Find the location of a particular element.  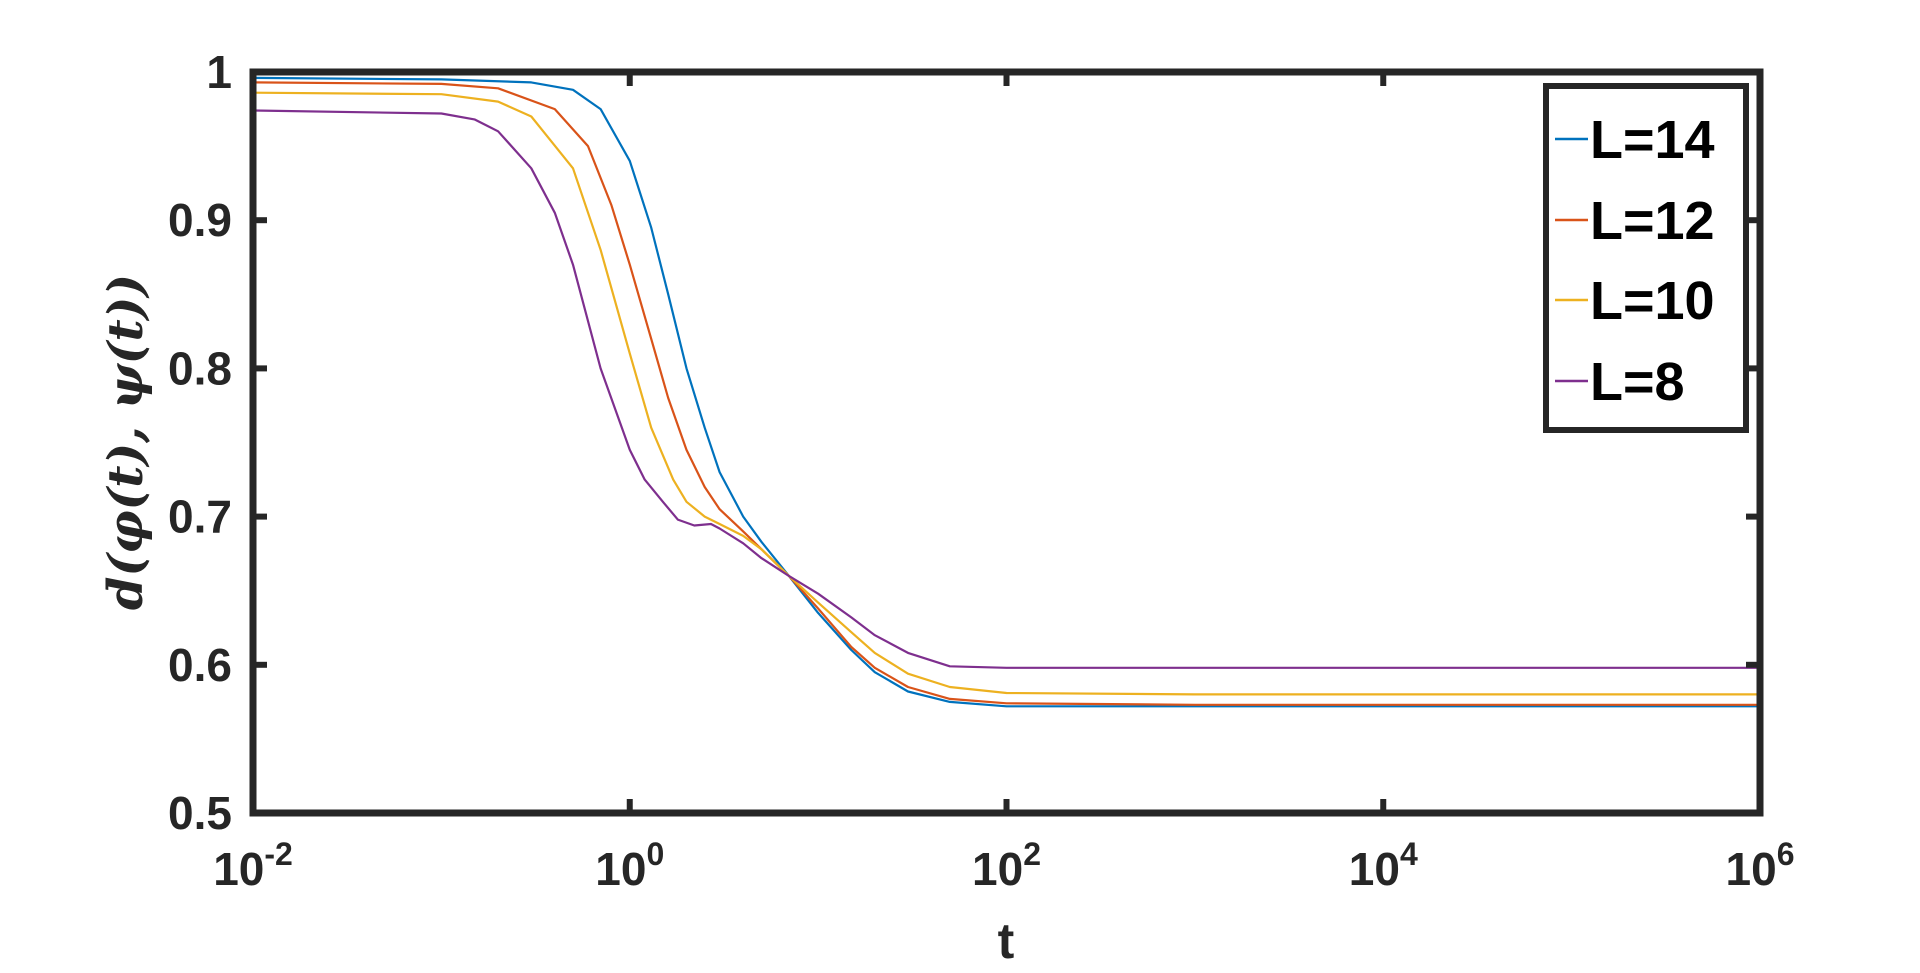

y-tick-label: 0.8 is located at coordinates (200, 368).